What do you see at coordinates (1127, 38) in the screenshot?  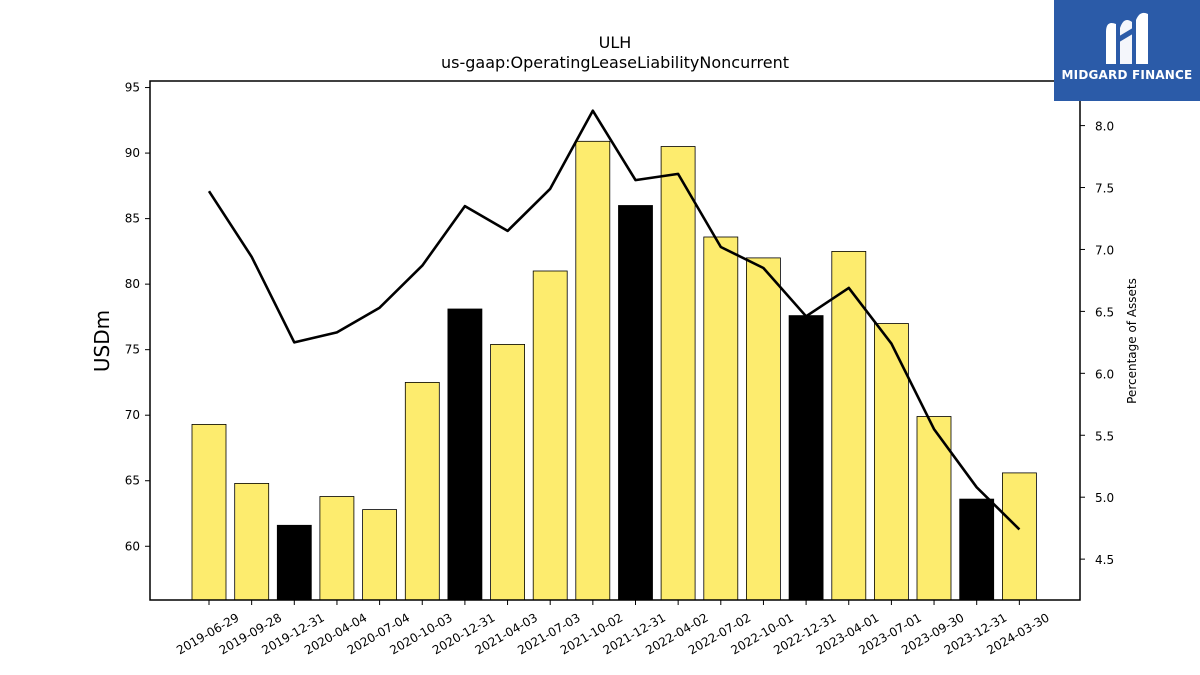 I see `midgard-m-logo-icon` at bounding box center [1127, 38].